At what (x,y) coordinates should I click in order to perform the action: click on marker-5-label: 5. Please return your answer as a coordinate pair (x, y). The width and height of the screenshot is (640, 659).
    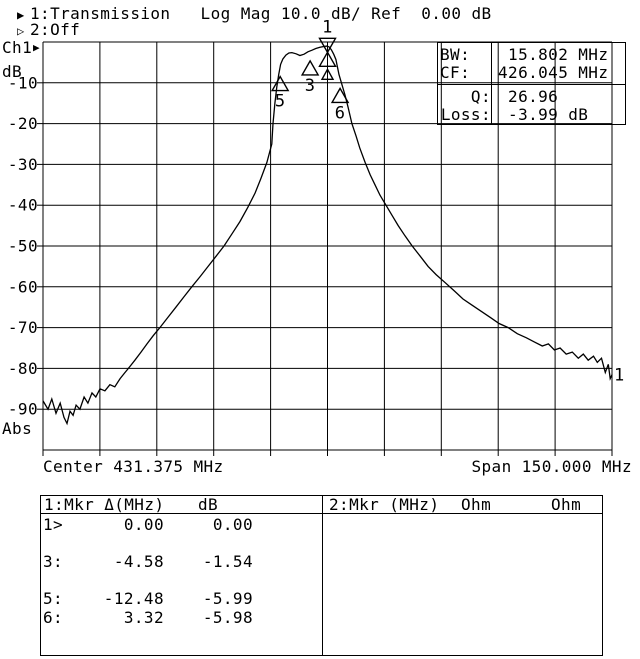
    Looking at the image, I should click on (280, 102).